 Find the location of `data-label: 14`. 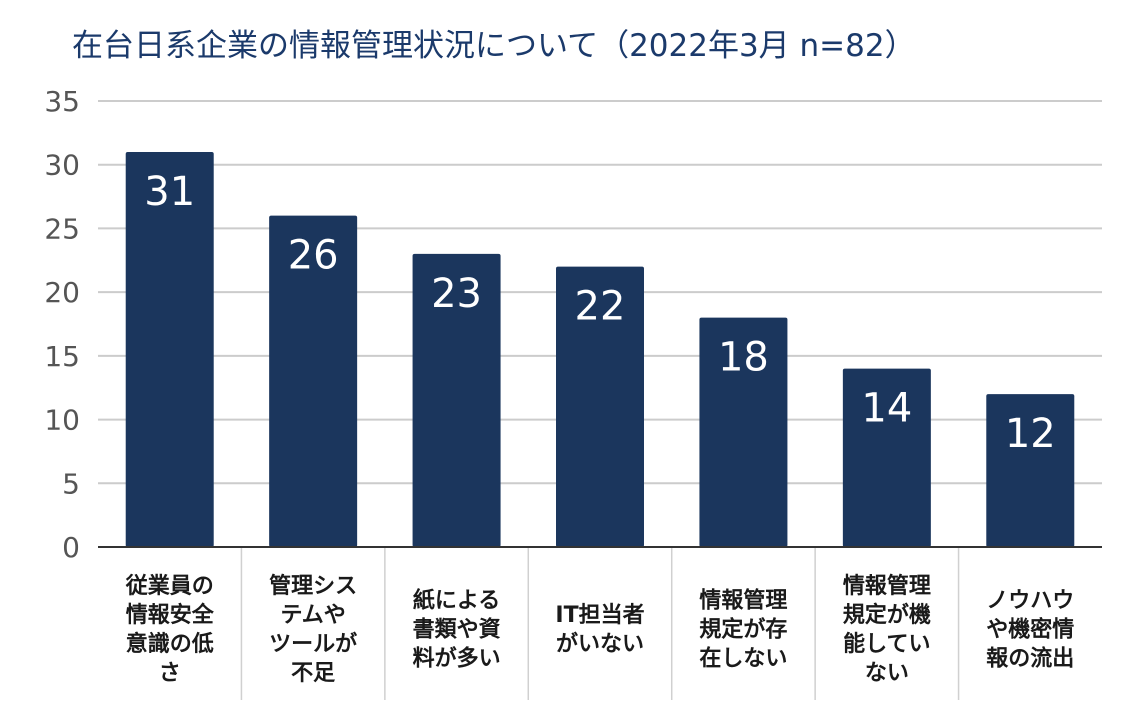

data-label: 14 is located at coordinates (886, 409).